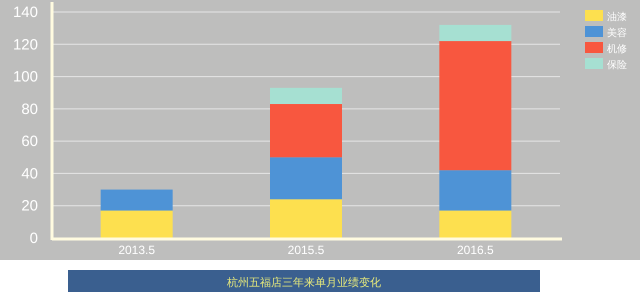 The height and width of the screenshot is (296, 640). Describe the element at coordinates (29, 141) in the screenshot. I see `y-tick-label: 60` at that location.